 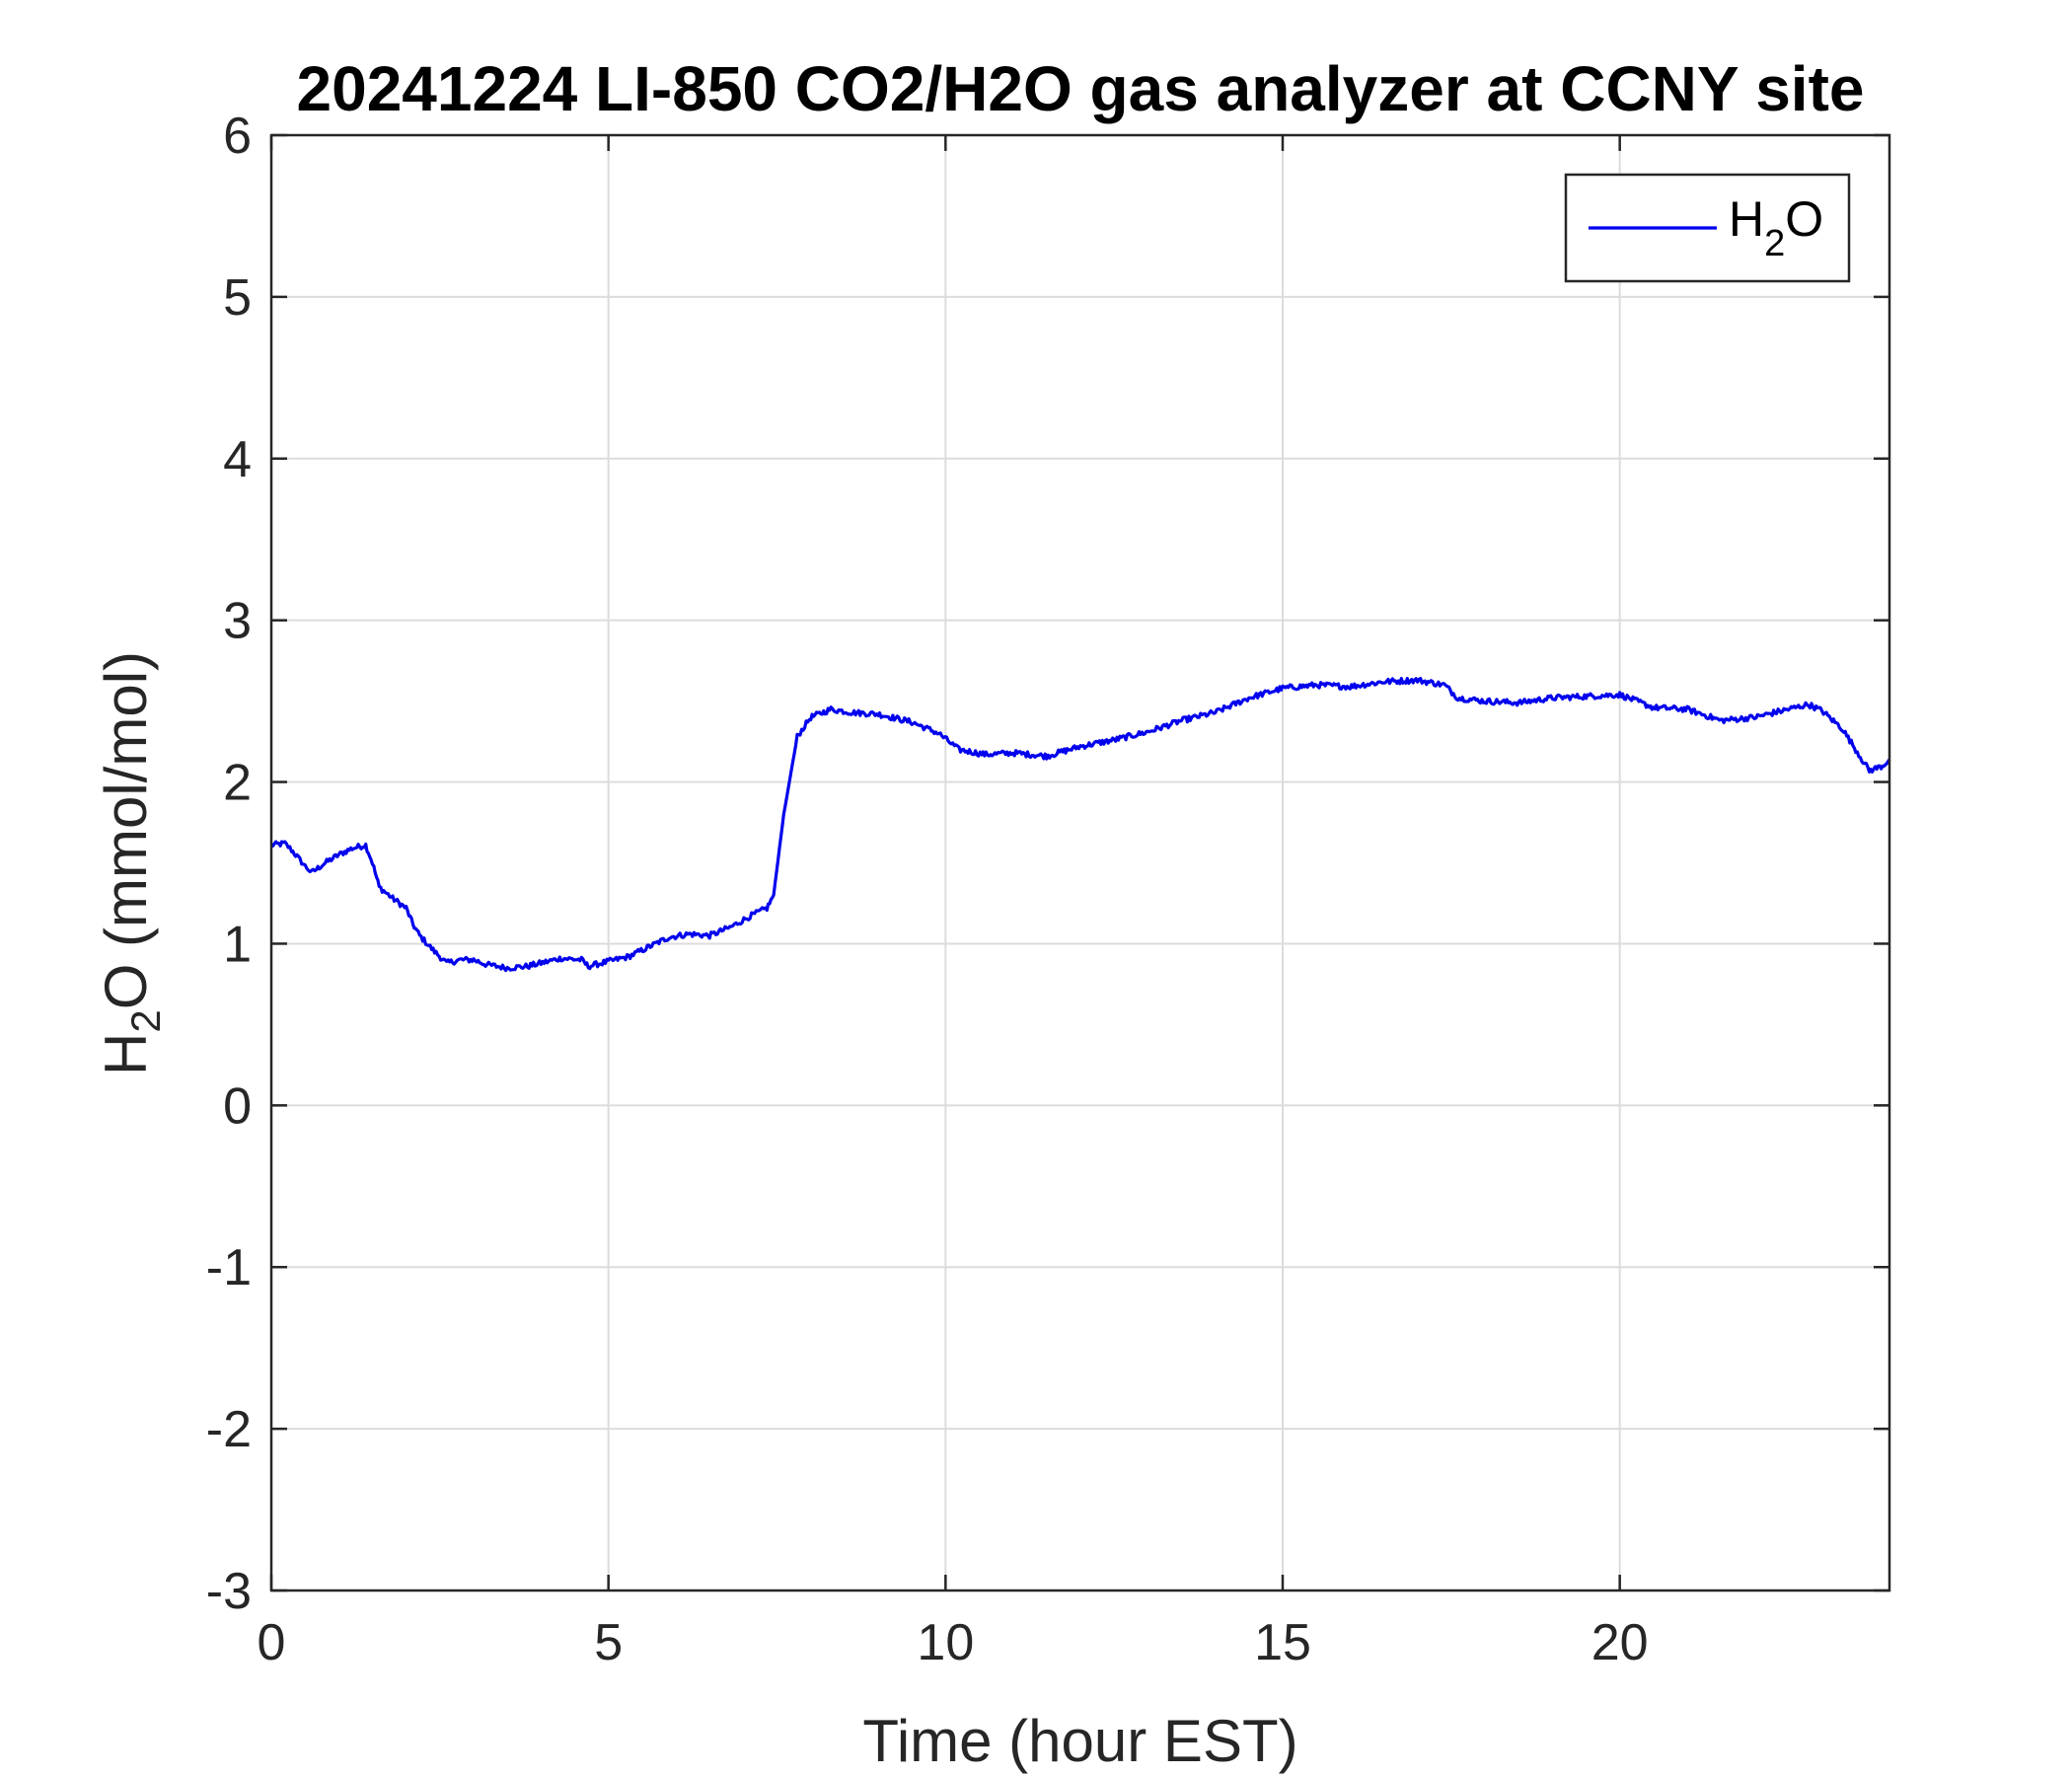 What do you see at coordinates (1747, 219) in the screenshot?
I see `legend-entry-base: H` at bounding box center [1747, 219].